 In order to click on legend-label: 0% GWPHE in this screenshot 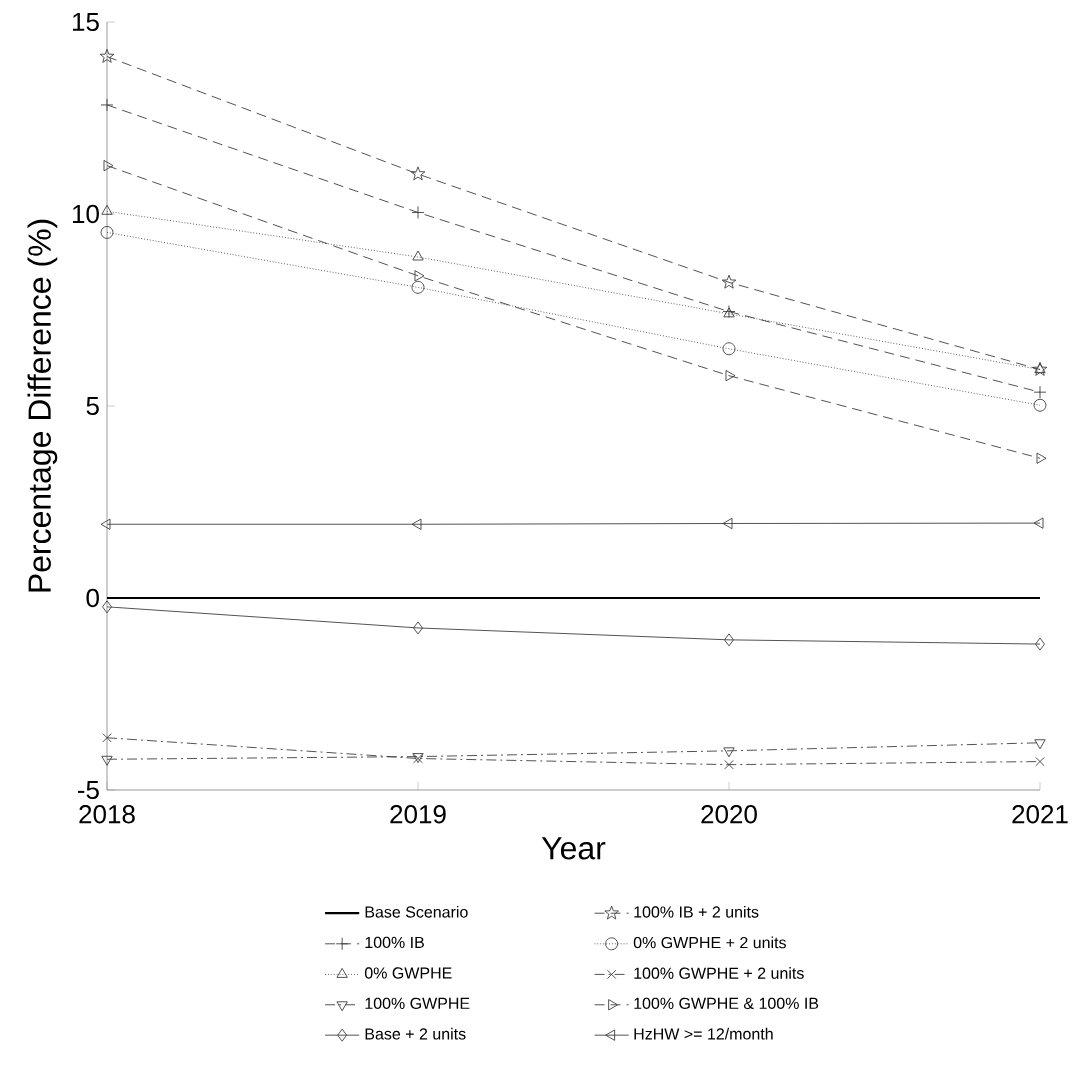, I will do `click(408, 973)`.